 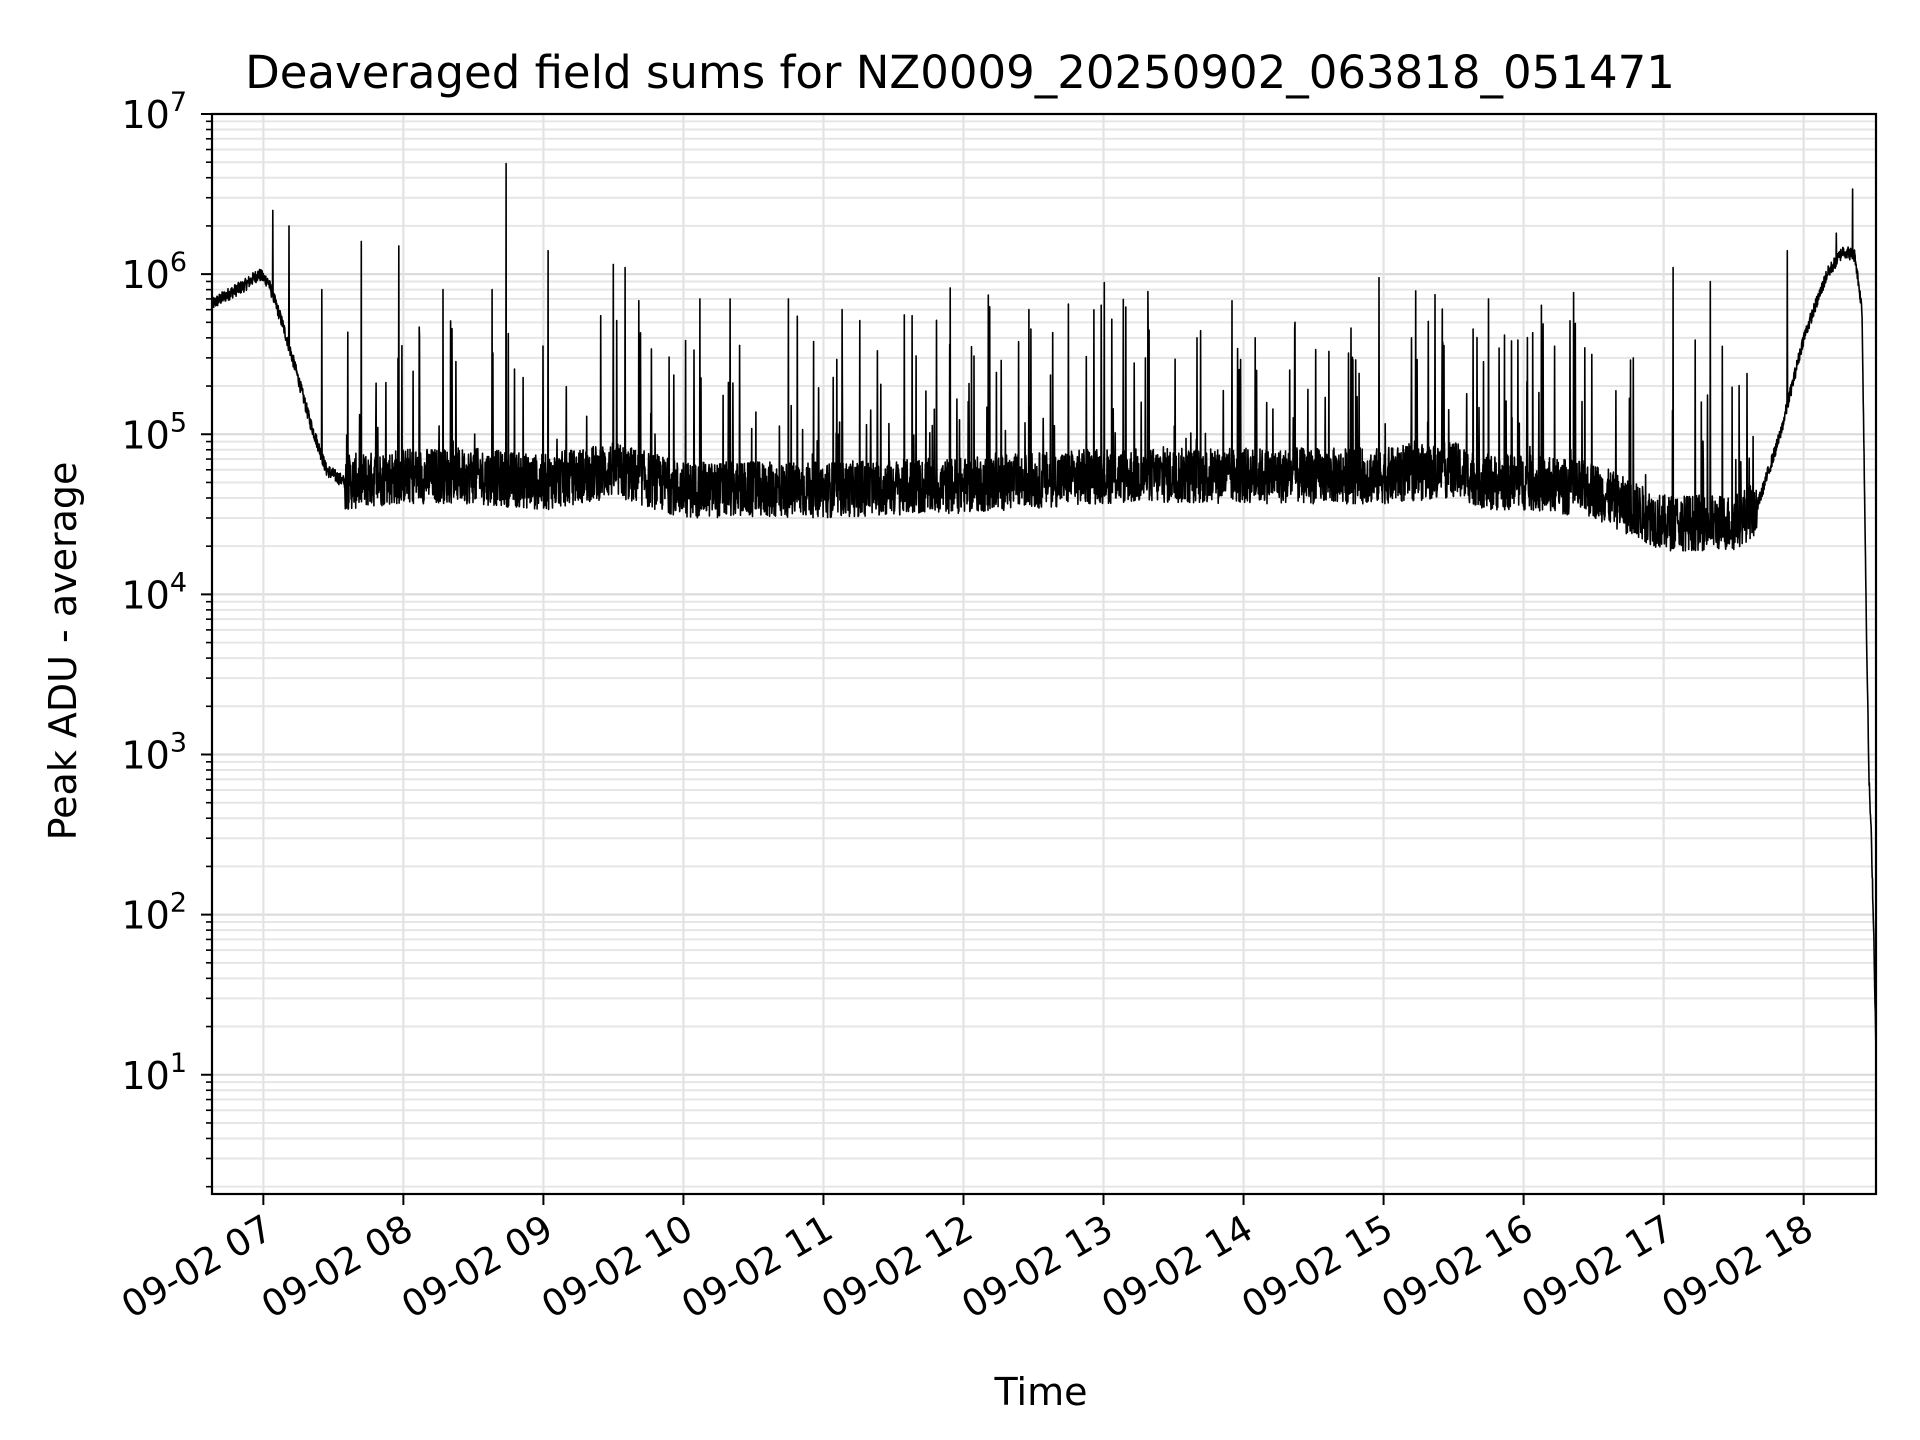 What do you see at coordinates (897, 1267) in the screenshot?
I see `x-tick-label: 09-02 12` at bounding box center [897, 1267].